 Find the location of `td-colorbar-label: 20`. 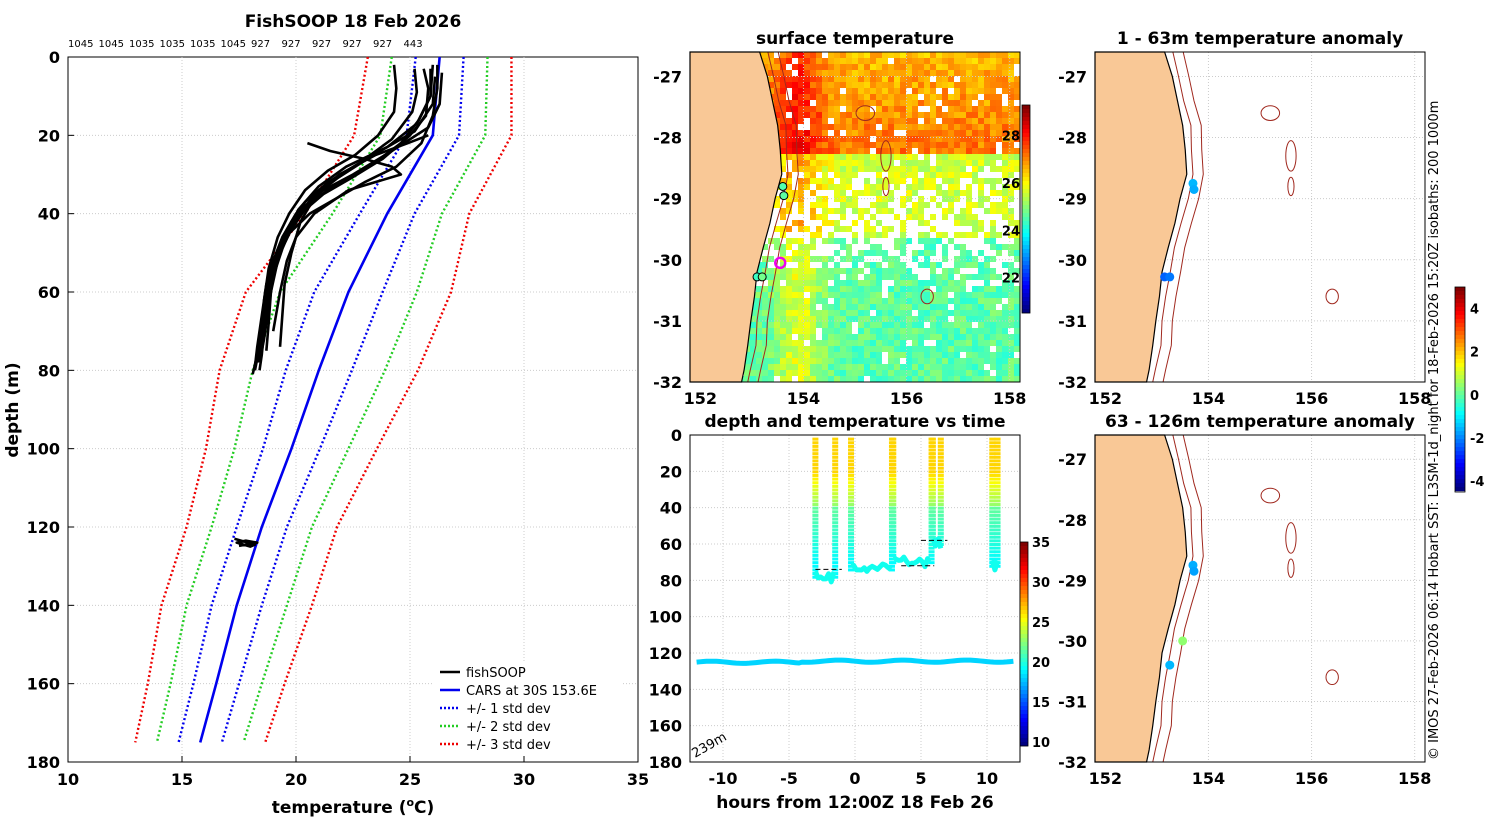

td-colorbar-label: 20 is located at coordinates (1041, 663).